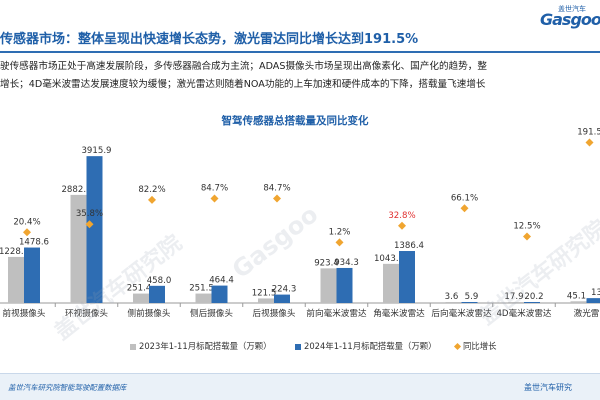 The height and width of the screenshot is (400, 600). Describe the element at coordinates (389, 259) in the screenshot. I see `bar-label-2023: 1043.9` at that location.